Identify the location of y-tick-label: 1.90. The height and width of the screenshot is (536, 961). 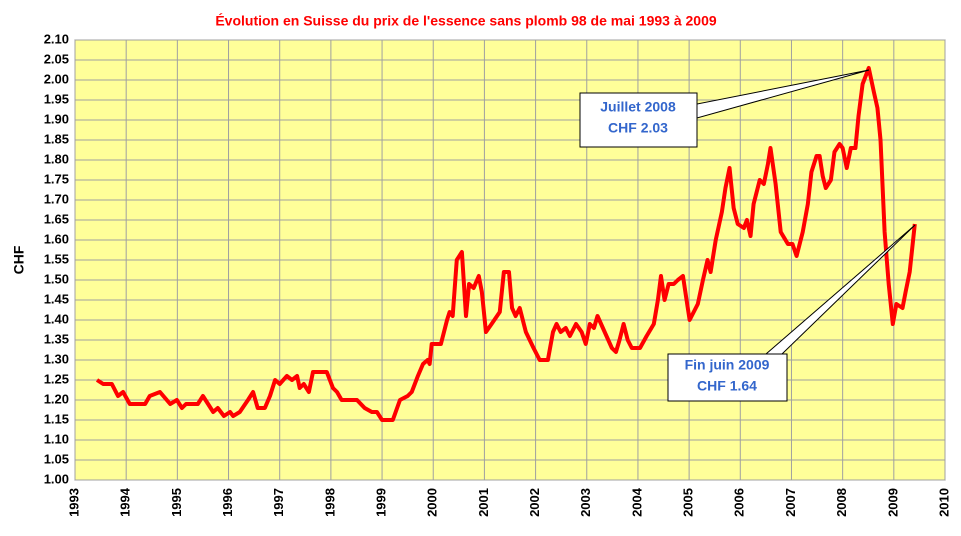
(56, 118).